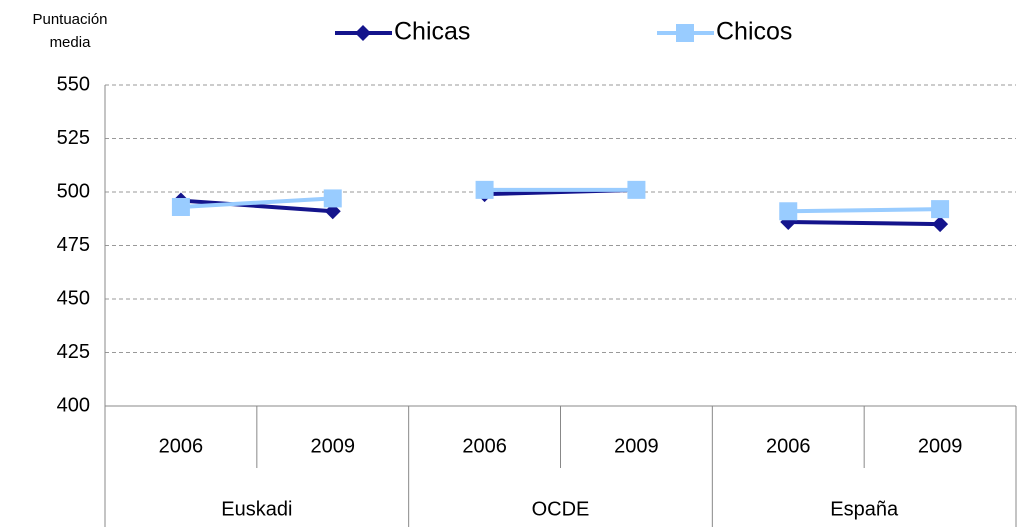  Describe the element at coordinates (73, 405) in the screenshot. I see `y-tick-label: 400` at that location.